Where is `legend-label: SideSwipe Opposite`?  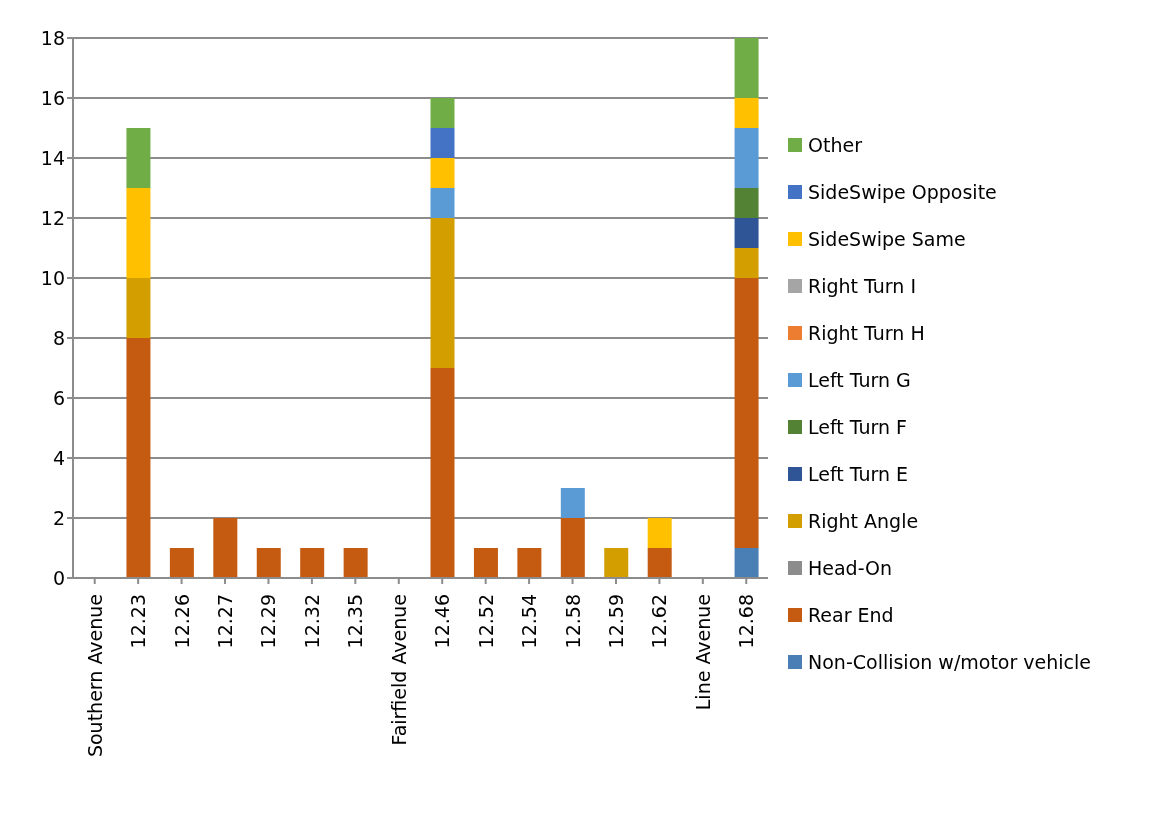
legend-label: SideSwipe Opposite is located at coordinates (902, 191).